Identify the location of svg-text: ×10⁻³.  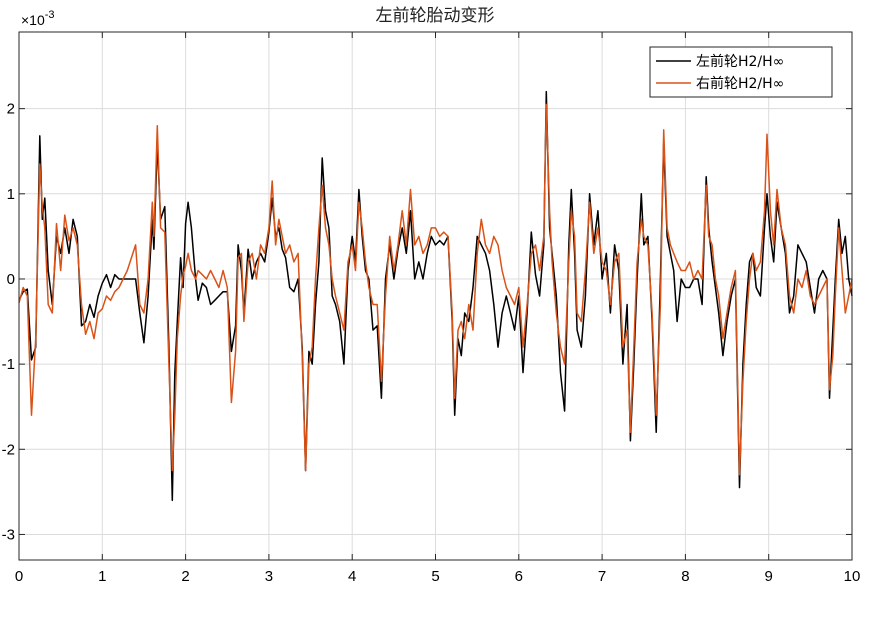
(38, 18).